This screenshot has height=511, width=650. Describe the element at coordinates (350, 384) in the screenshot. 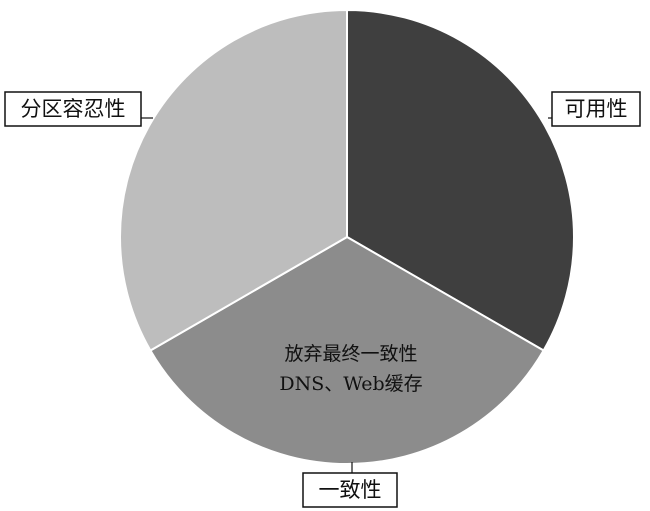

I see `annotation-line: DNS、Web缓存` at that location.